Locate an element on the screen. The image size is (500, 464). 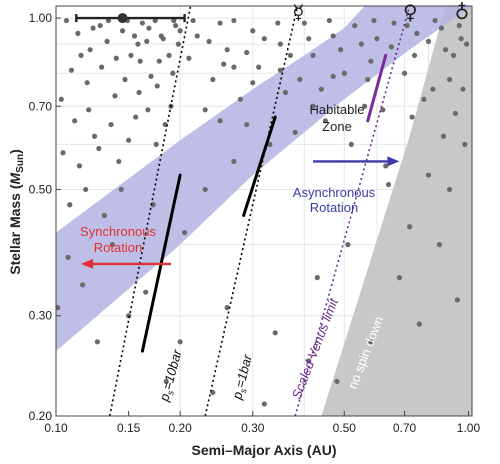
asynchronous-label-line2: Rotation is located at coordinates (334, 207).